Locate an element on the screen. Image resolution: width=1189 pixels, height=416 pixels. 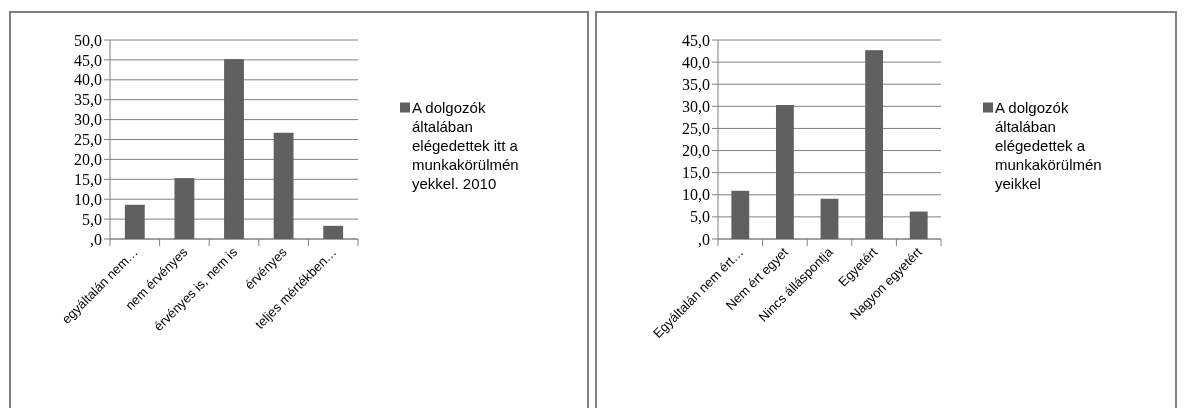
y-tick-label: 50,0 is located at coordinates (88, 40).